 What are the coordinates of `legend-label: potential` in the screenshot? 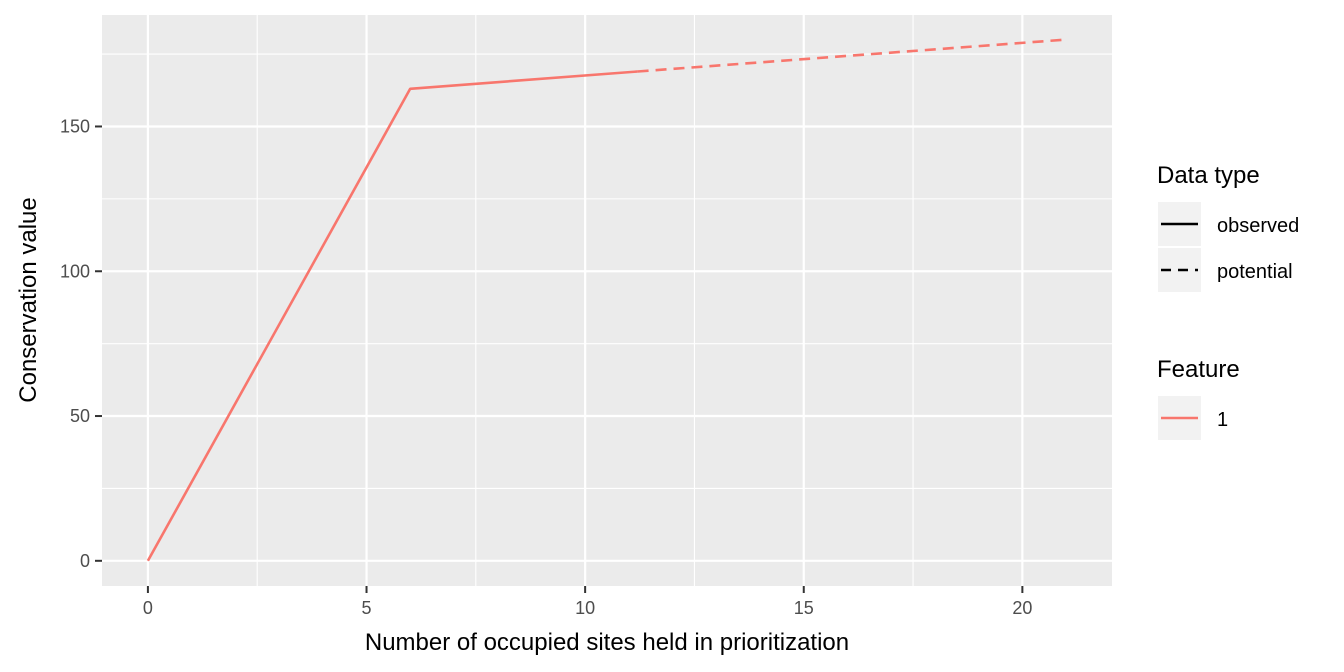 It's located at (1255, 272).